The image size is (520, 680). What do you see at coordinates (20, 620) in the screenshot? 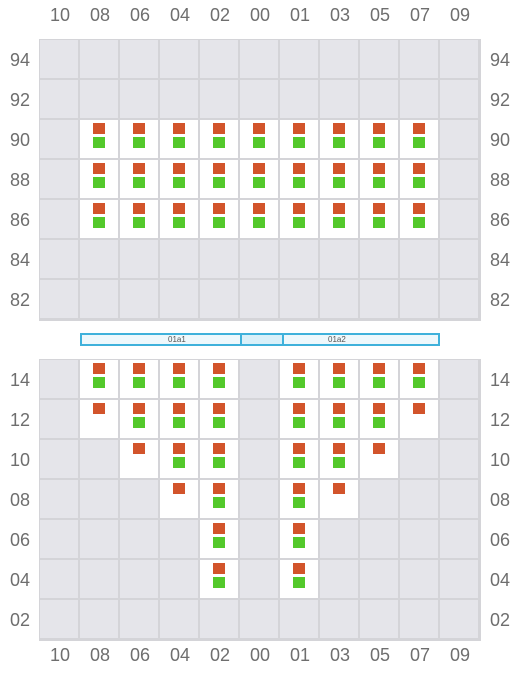
I see `row-label: 02` at bounding box center [20, 620].